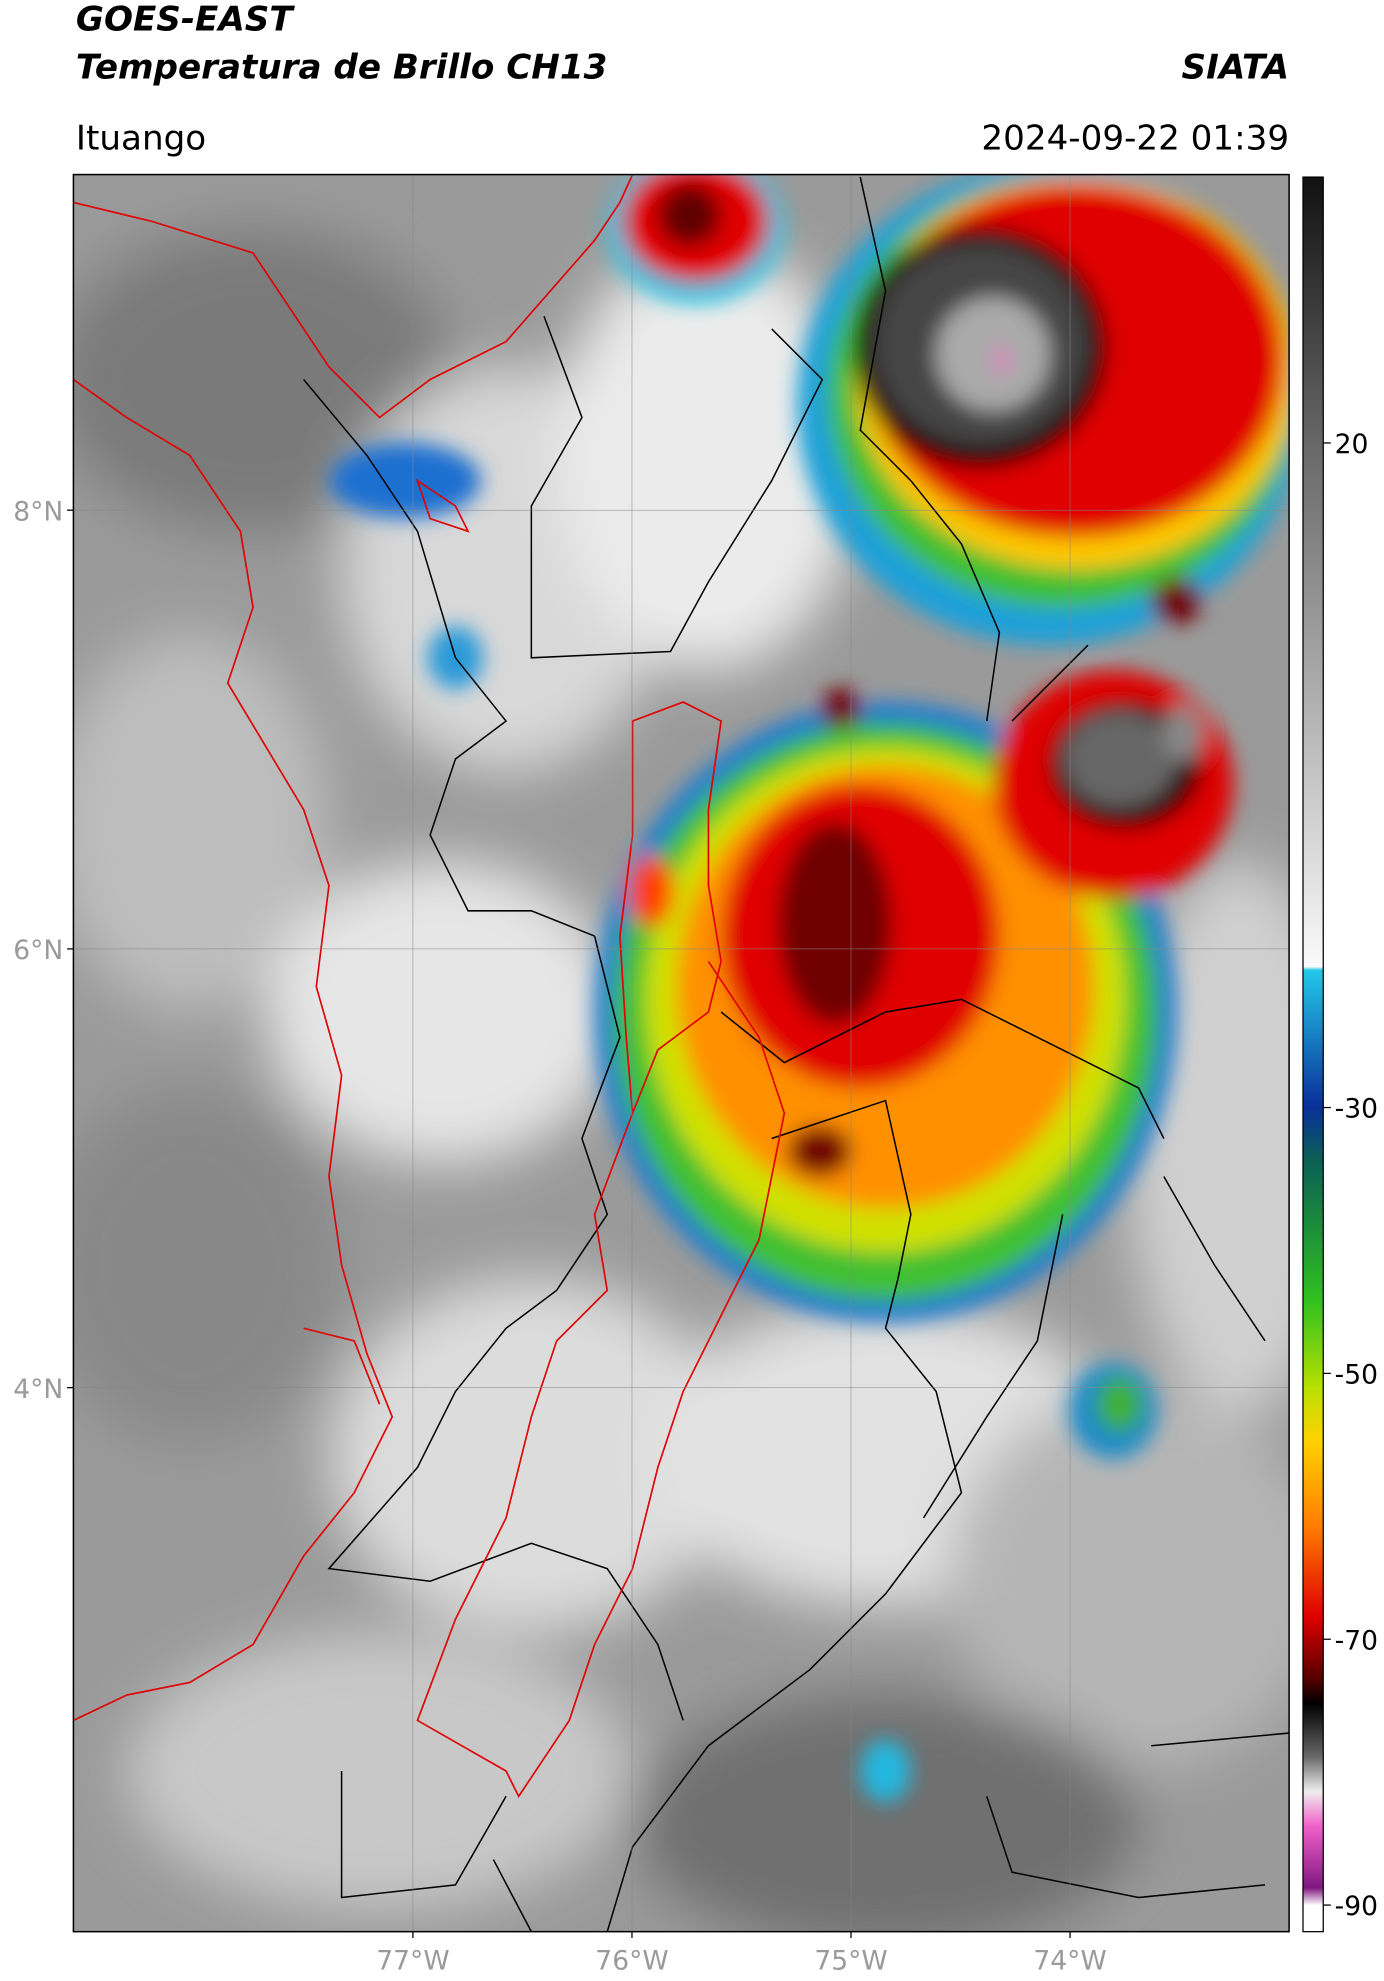  What do you see at coordinates (412, 1961) in the screenshot?
I see `x-tick-label: 77°W` at bounding box center [412, 1961].